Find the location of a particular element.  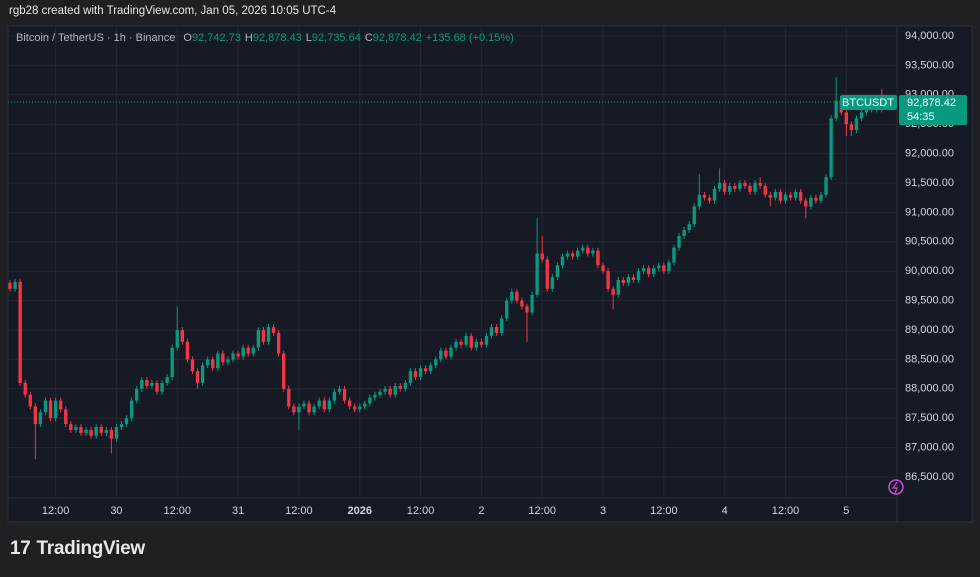

y-tick-label: 88,500.00 is located at coordinates (929, 359).